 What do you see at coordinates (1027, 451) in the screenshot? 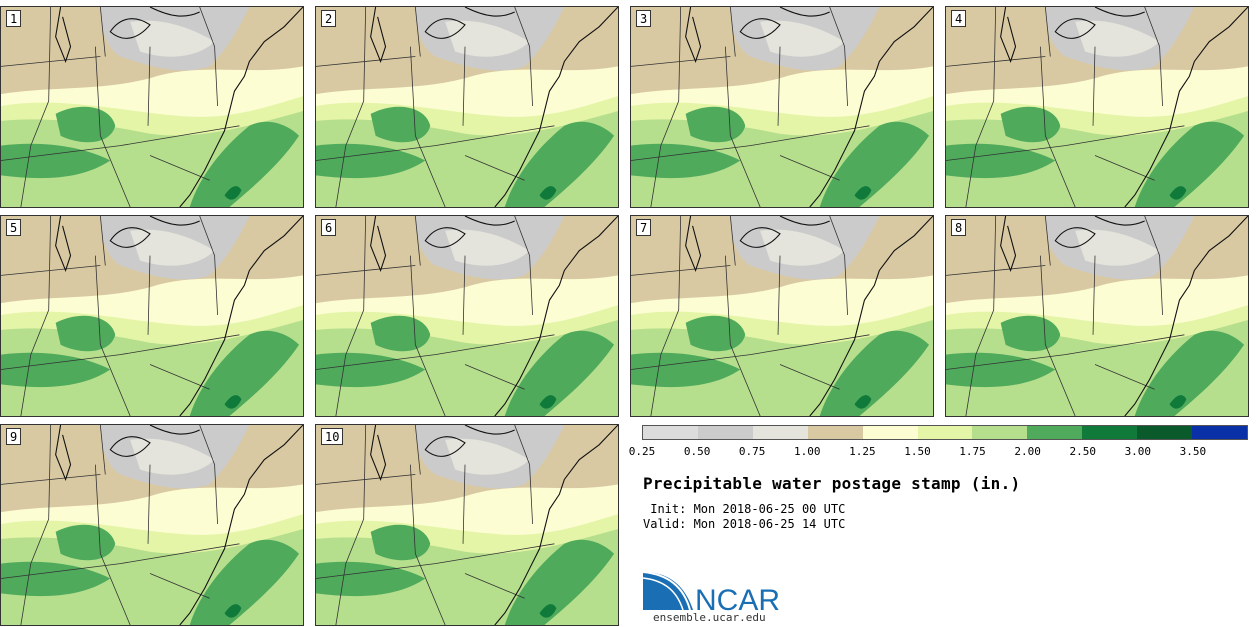
I see `colorbar-tick-label: 2.00` at bounding box center [1027, 451].